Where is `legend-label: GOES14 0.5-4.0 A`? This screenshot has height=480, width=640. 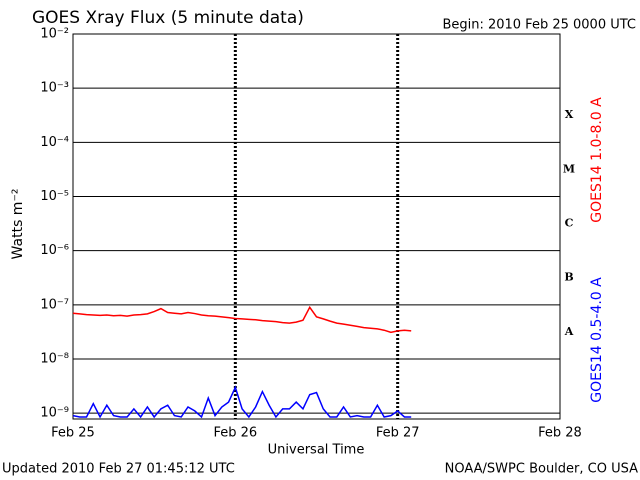 legend-label: GOES14 0.5-4.0 A is located at coordinates (597, 340).